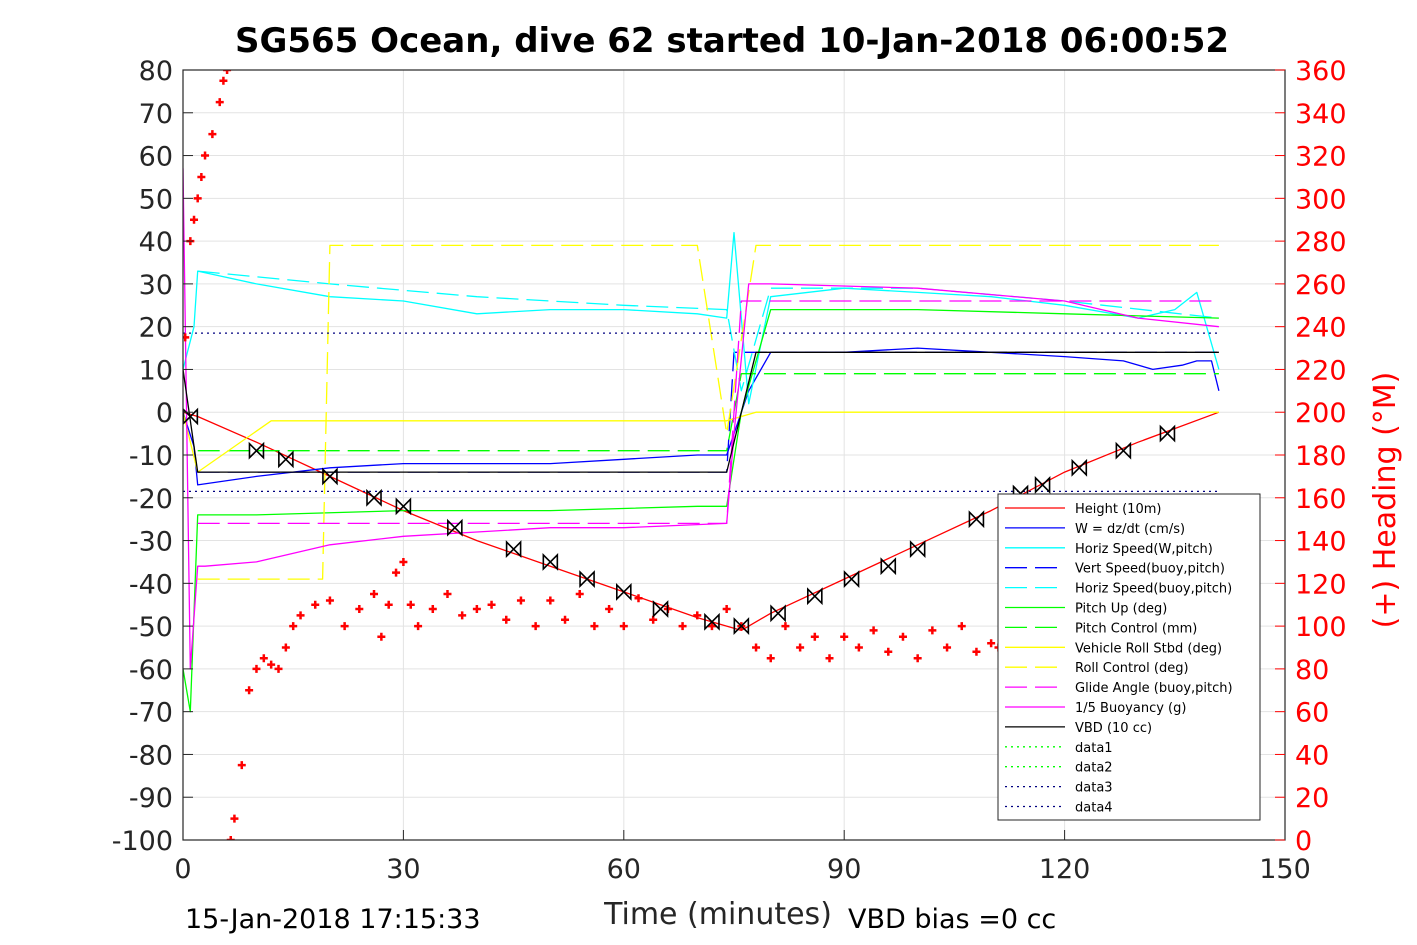 The width and height of the screenshot is (1417, 945). I want to click on legend-label: Pitch Up (deg), so click(1121, 609).